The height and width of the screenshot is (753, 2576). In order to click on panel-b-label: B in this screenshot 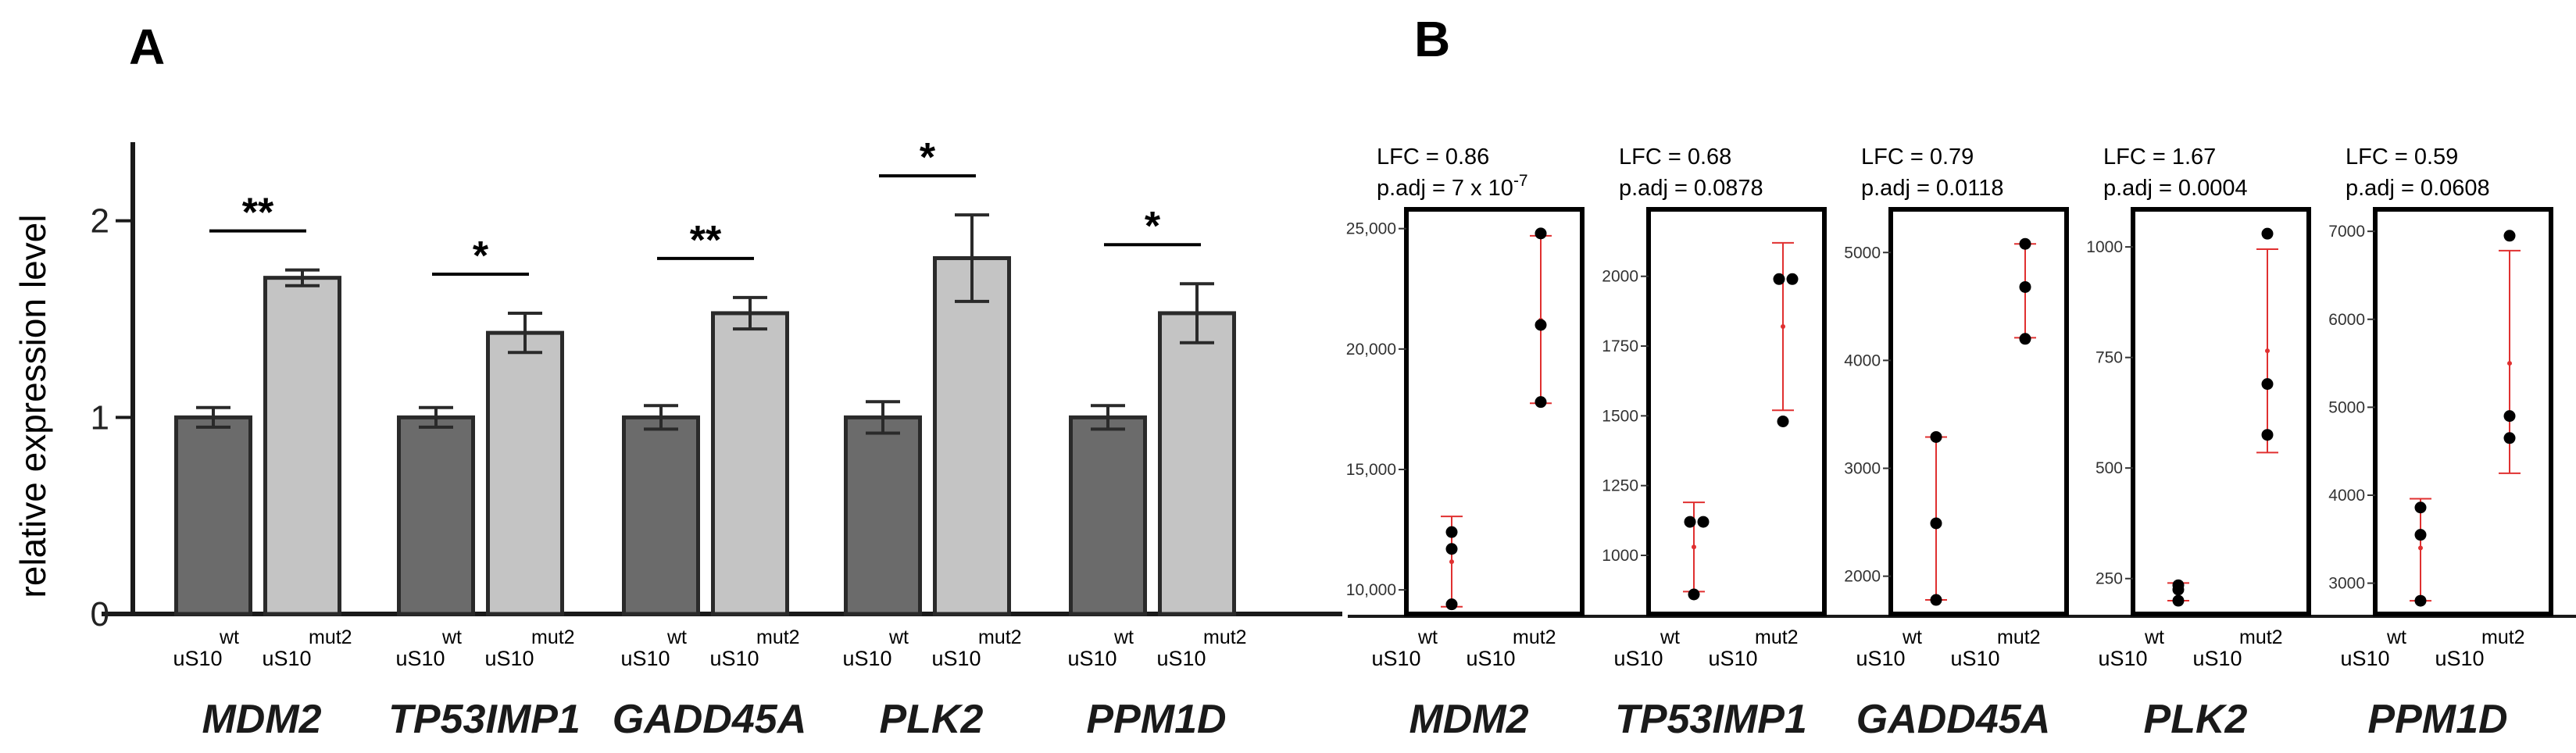, I will do `click(1432, 39)`.